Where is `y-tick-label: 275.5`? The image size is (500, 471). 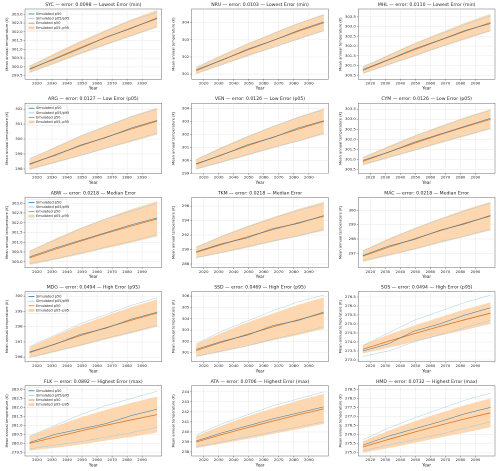
y-tick-label: 275.5 is located at coordinates (350, 442).